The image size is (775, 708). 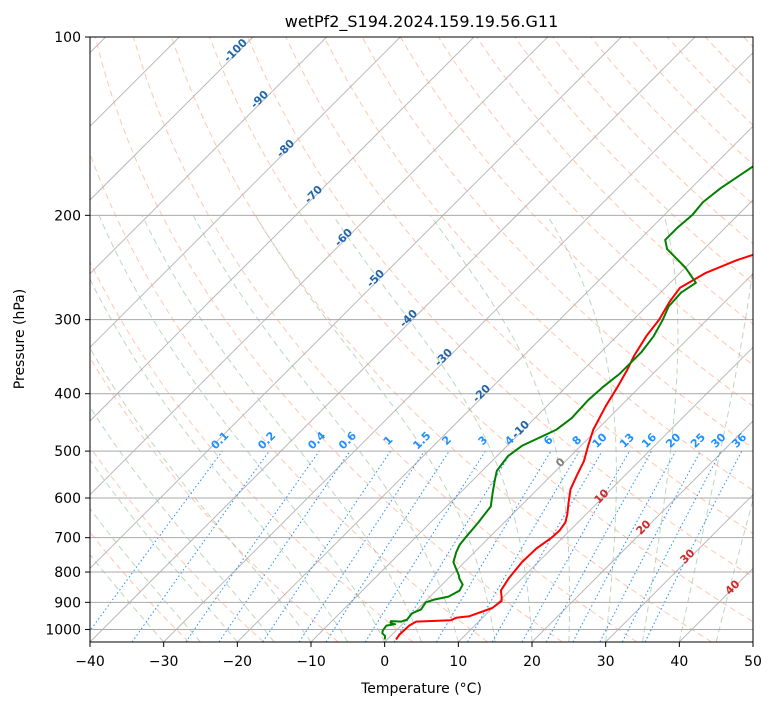 What do you see at coordinates (238, 662) in the screenshot?
I see `x-tick-label: −20` at bounding box center [238, 662].